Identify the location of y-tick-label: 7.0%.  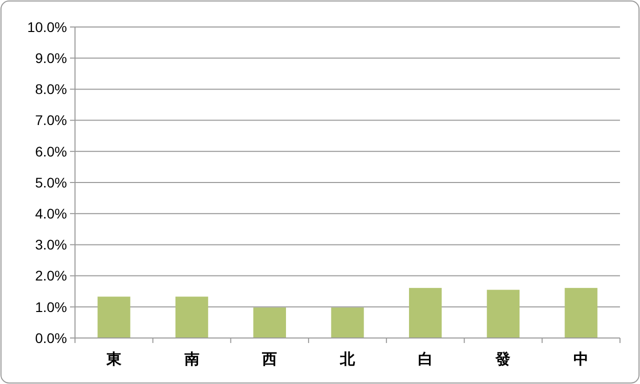
(51, 120).